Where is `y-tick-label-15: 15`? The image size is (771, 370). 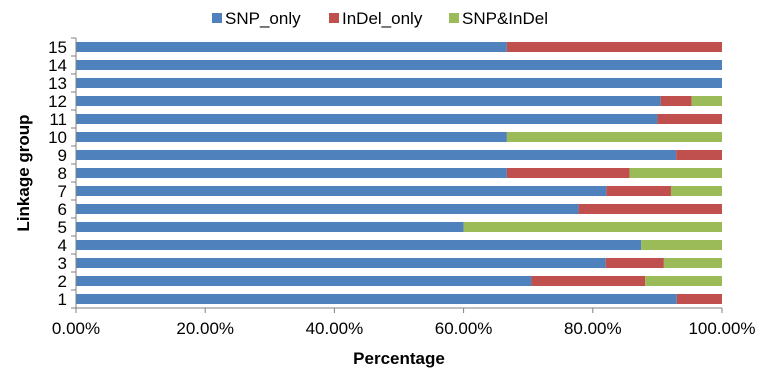 y-tick-label-15: 15 is located at coordinates (57, 47).